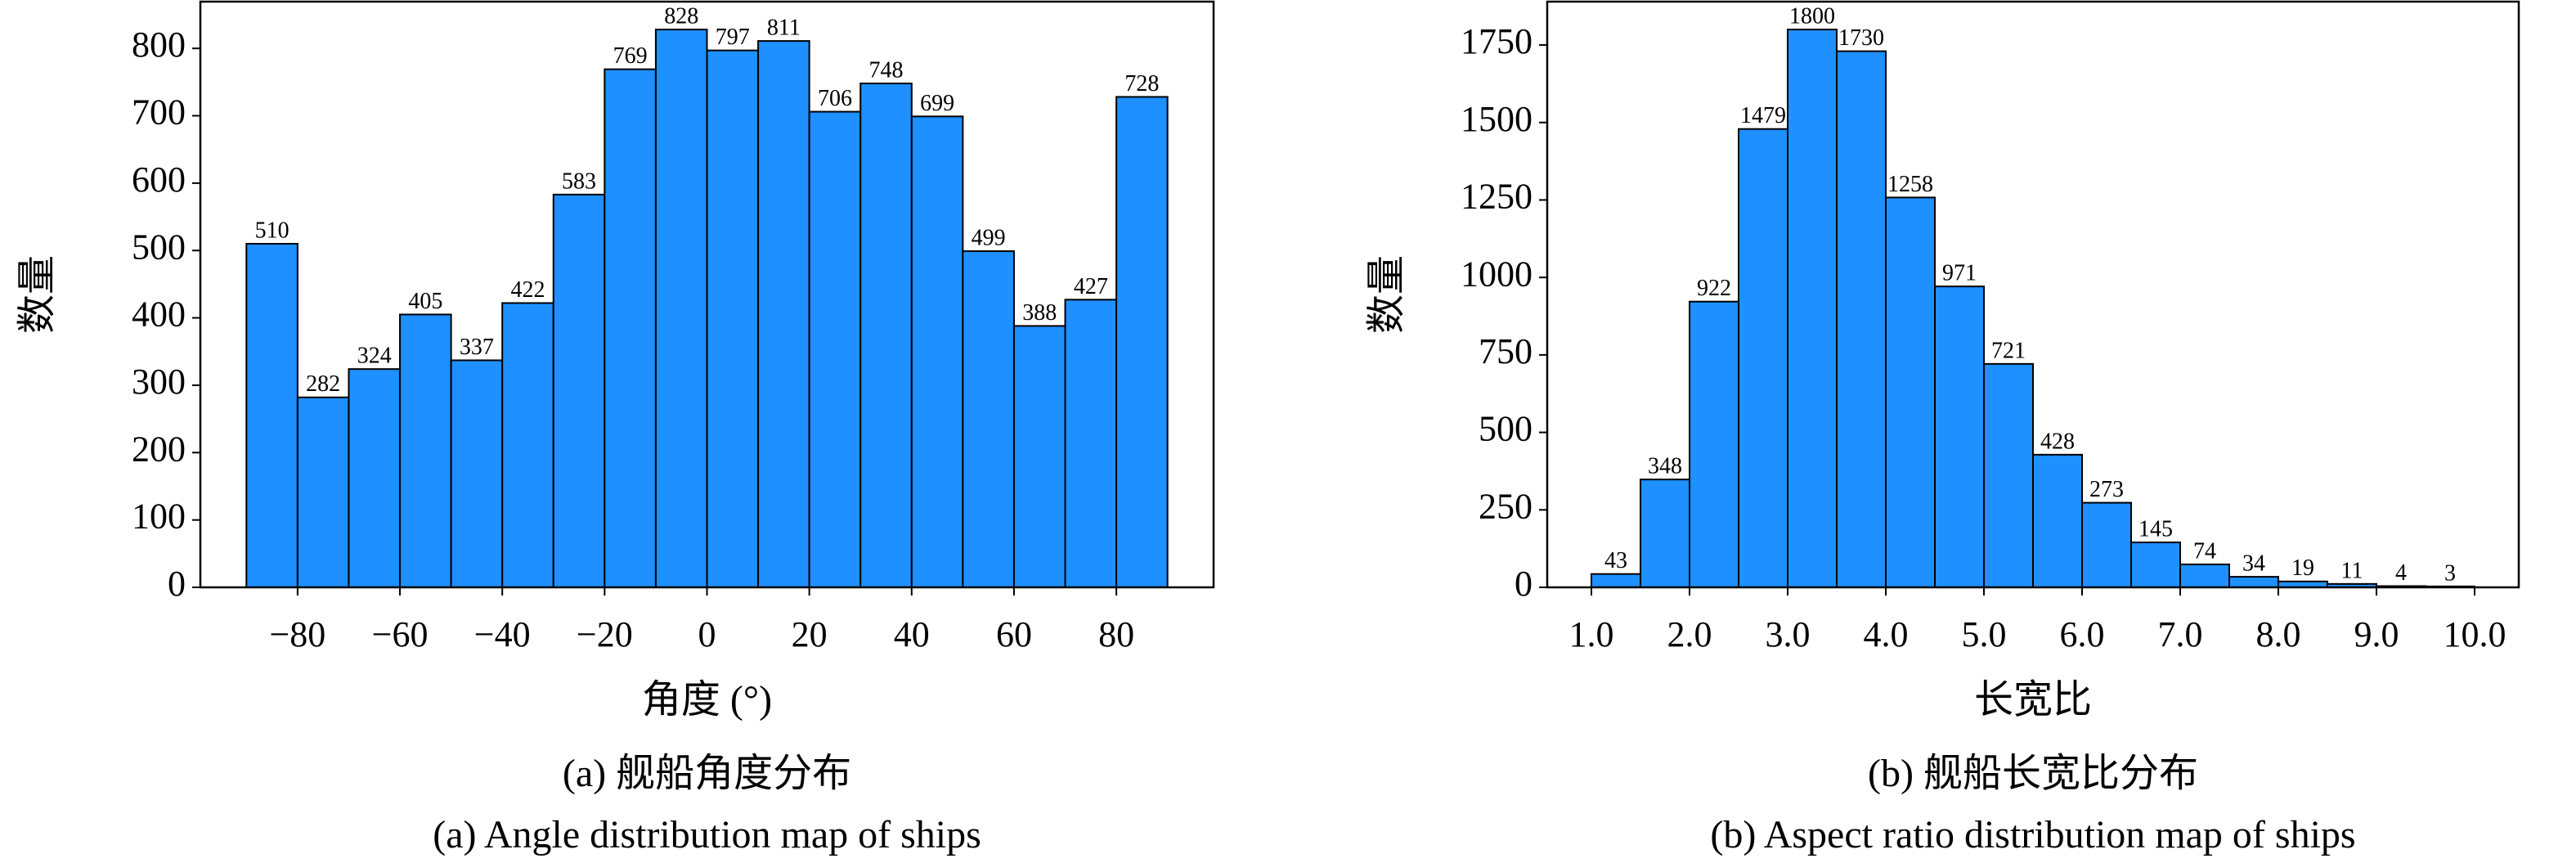 The image size is (2576, 863). I want to click on x-tick-label: −60, so click(400, 634).